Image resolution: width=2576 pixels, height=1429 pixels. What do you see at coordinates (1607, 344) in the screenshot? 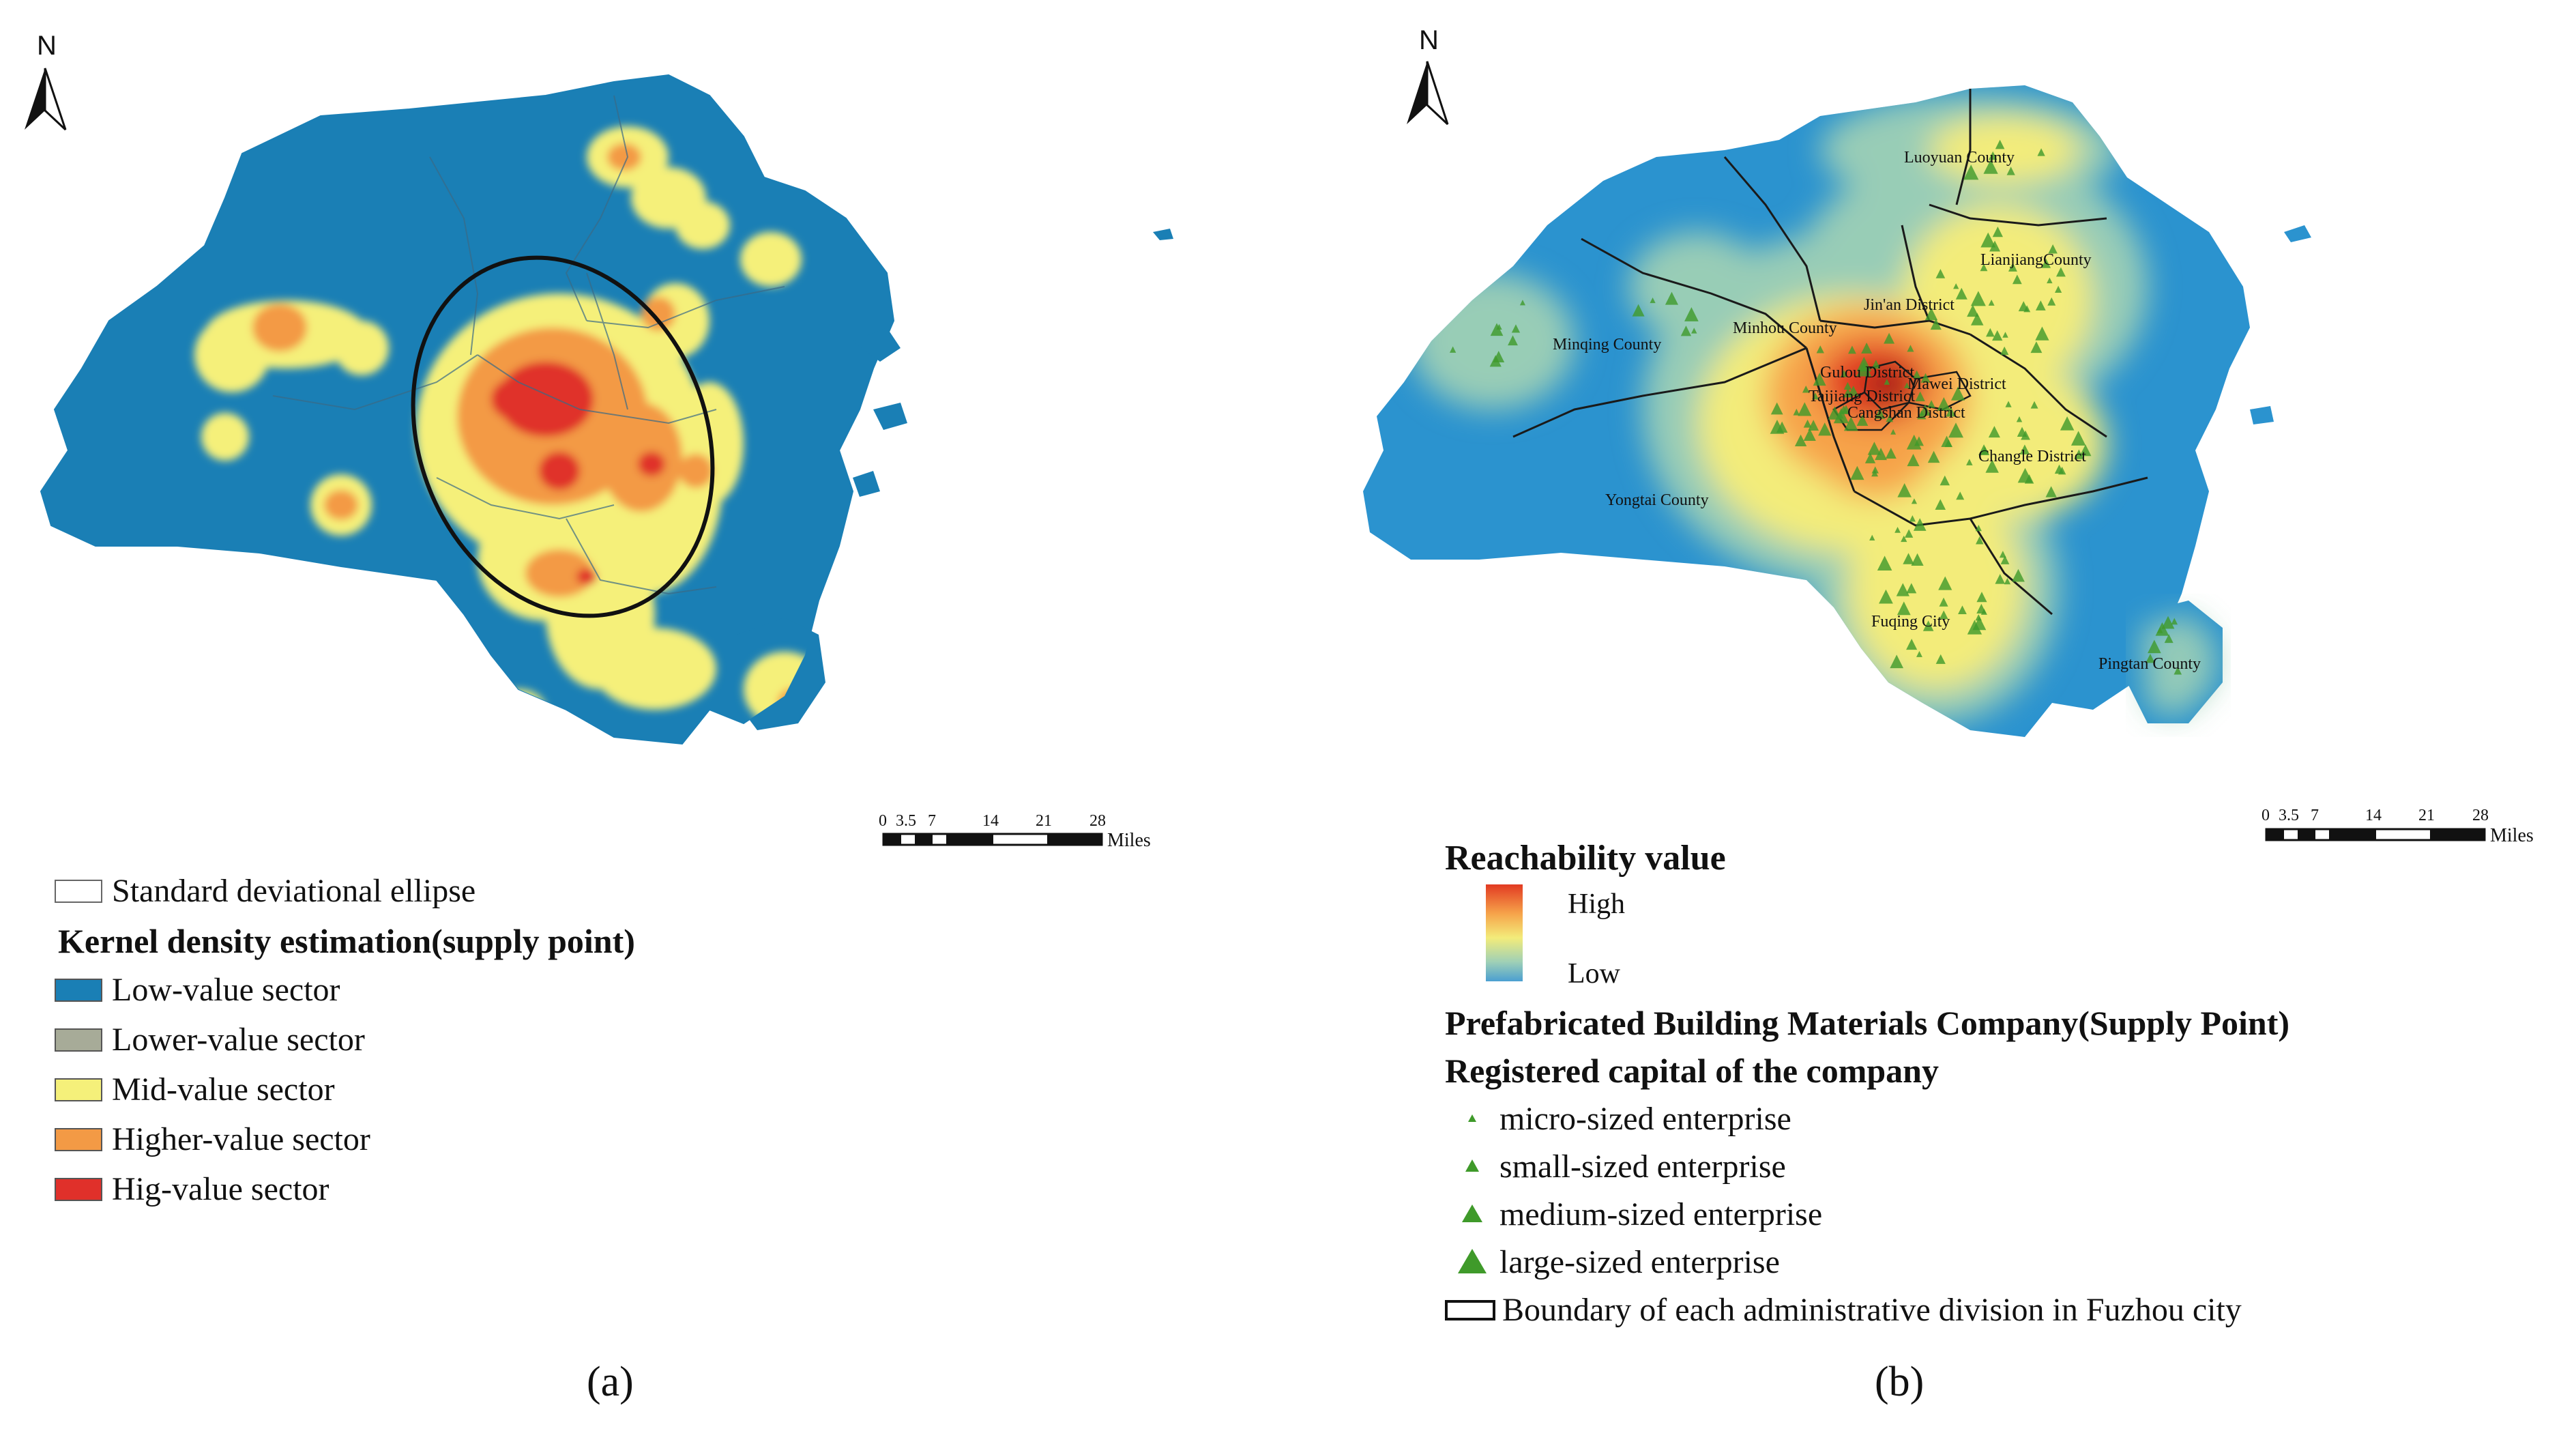
I see `label-minqing: Minqing County` at bounding box center [1607, 344].